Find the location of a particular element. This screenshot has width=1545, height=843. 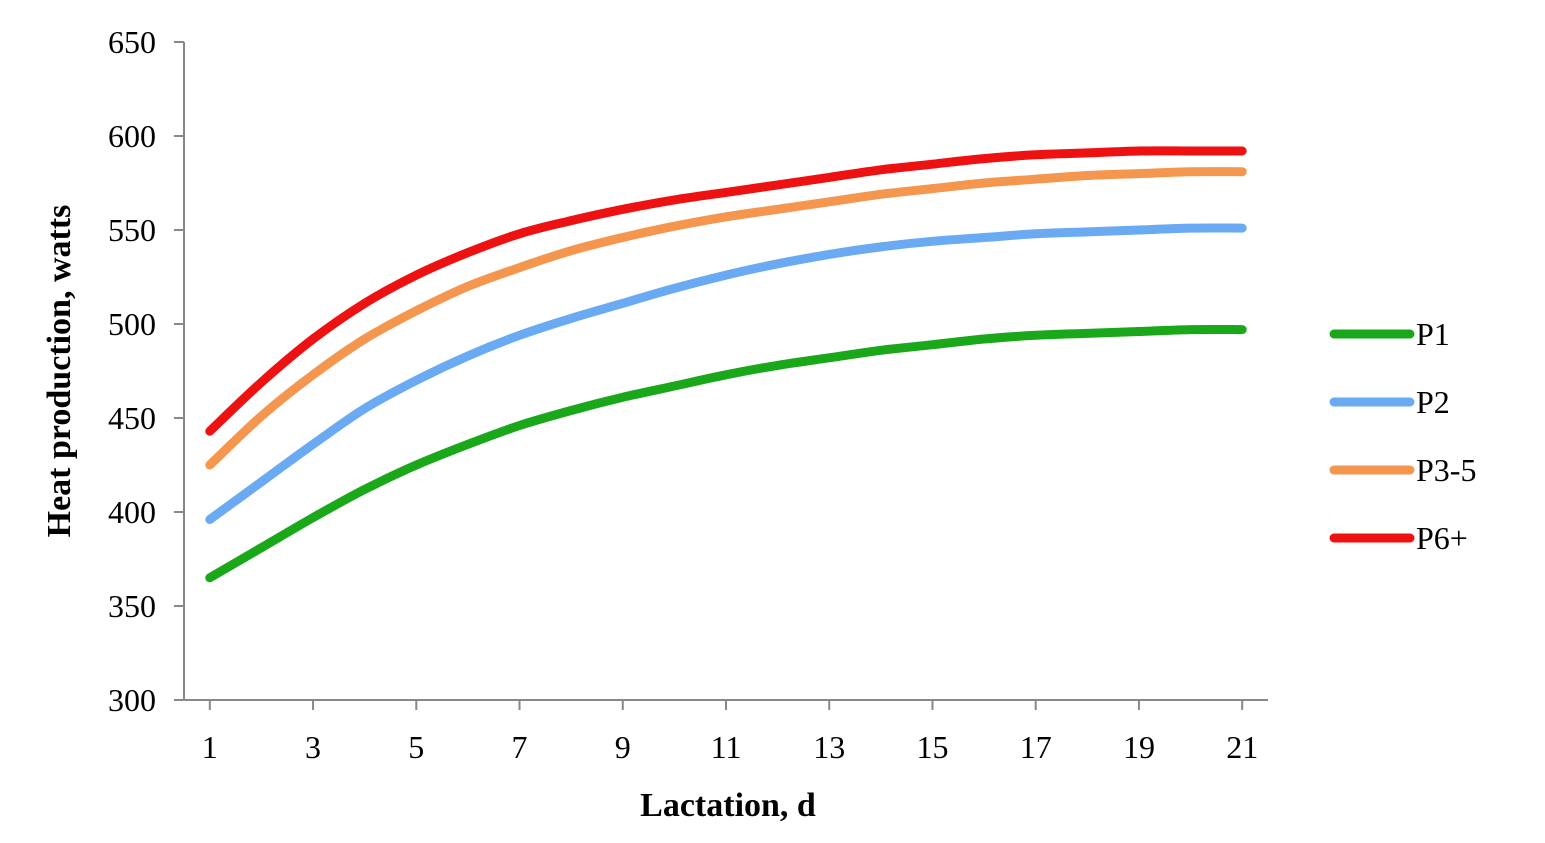

x-axis-title: Lactation, d is located at coordinates (728, 805).